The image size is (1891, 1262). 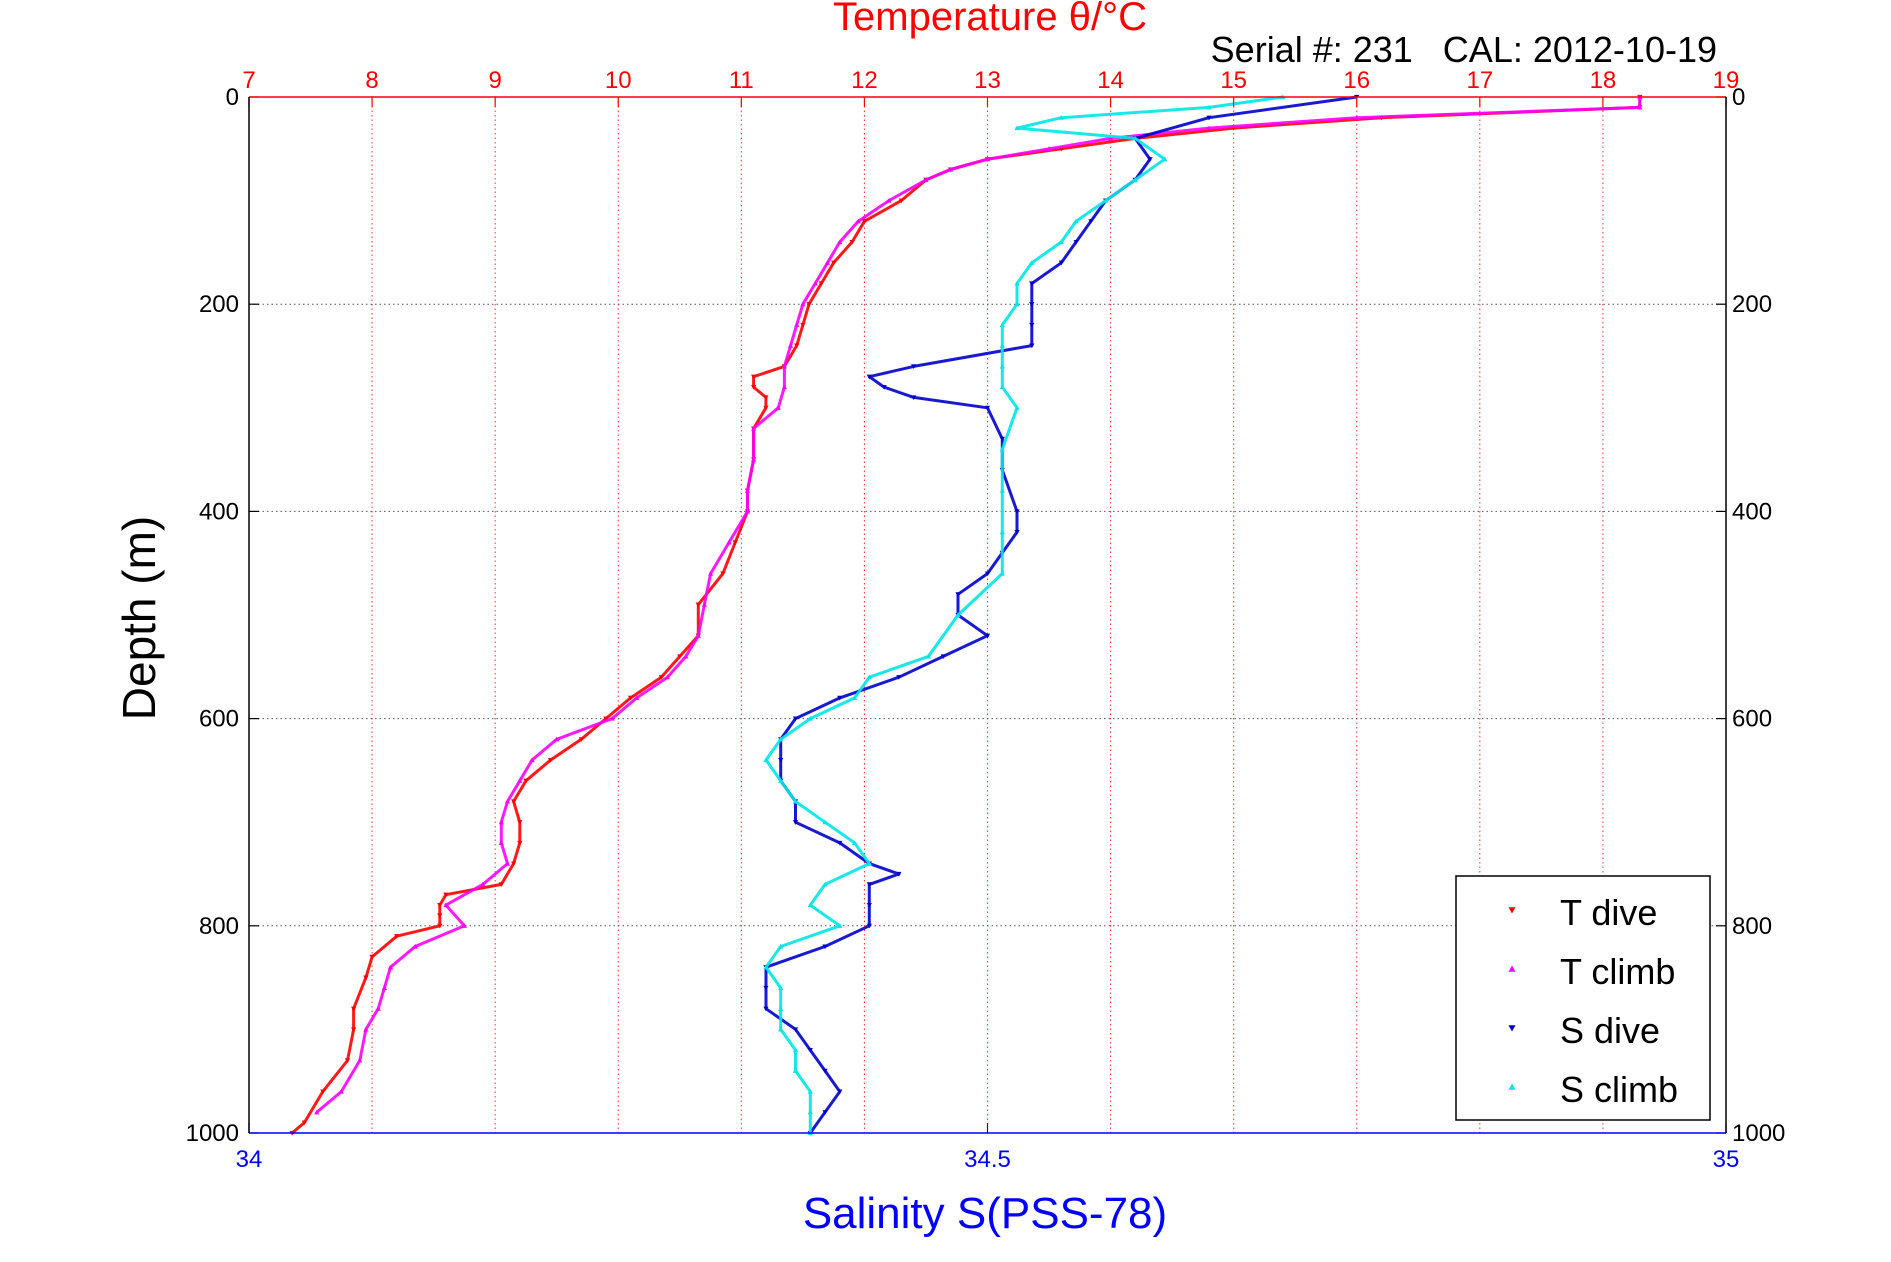 I want to click on salinity-axis-label: Salinity S(PSS-78), so click(x=985, y=1213).